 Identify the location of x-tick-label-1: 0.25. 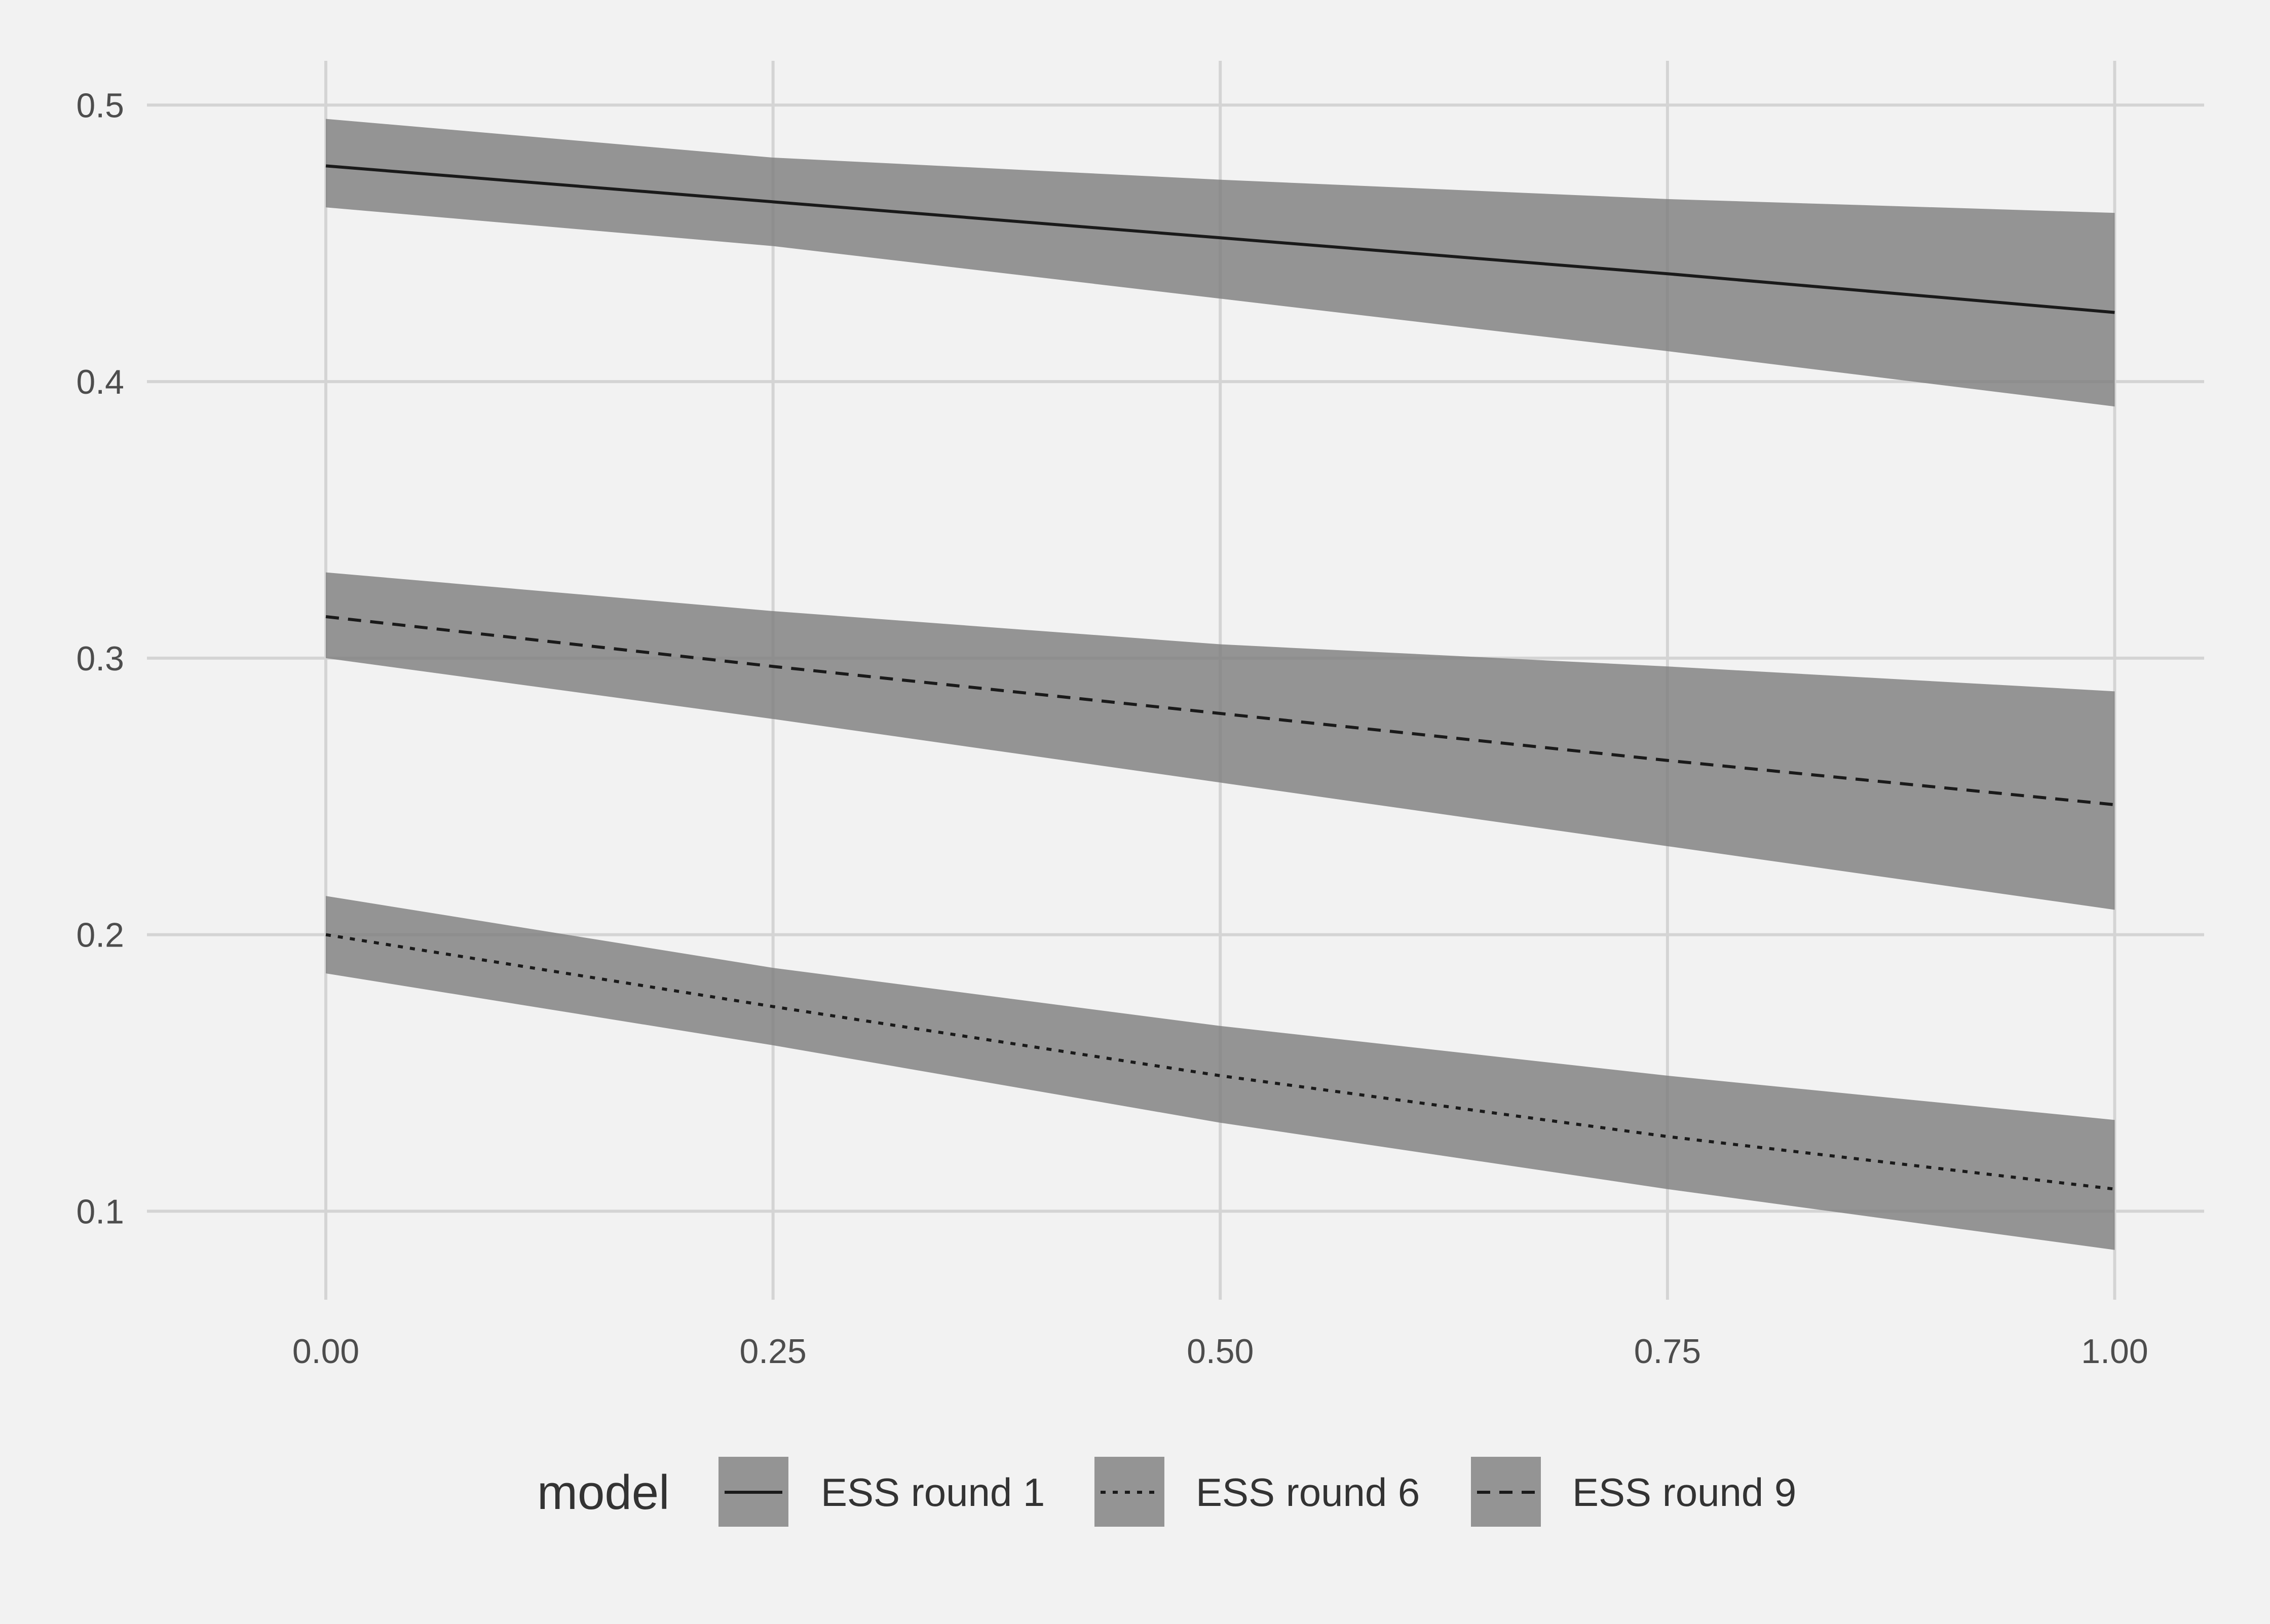
(773, 1351).